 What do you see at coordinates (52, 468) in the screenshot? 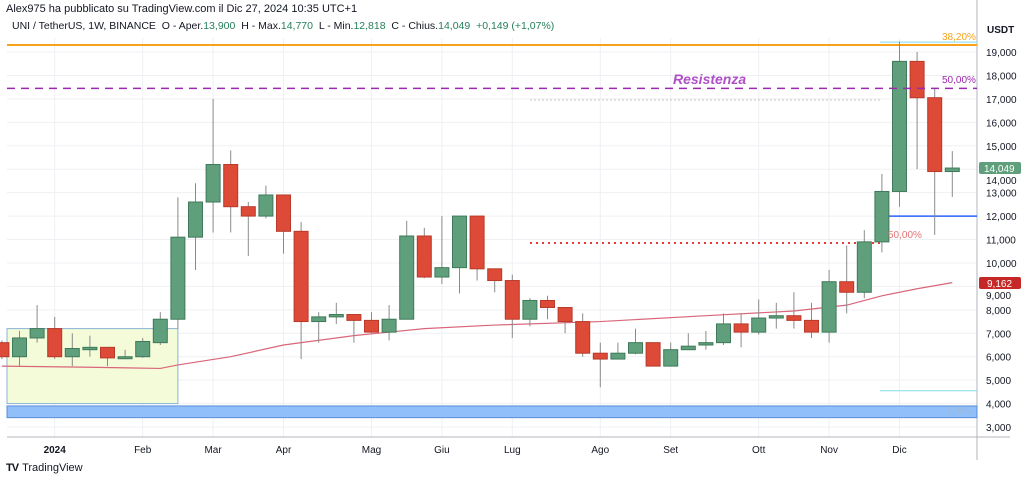
I see `footer-brand: TradingView` at bounding box center [52, 468].